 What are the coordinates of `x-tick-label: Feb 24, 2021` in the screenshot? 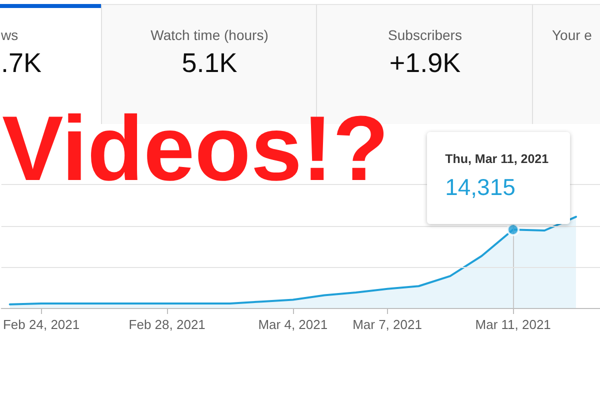 It's located at (41, 324).